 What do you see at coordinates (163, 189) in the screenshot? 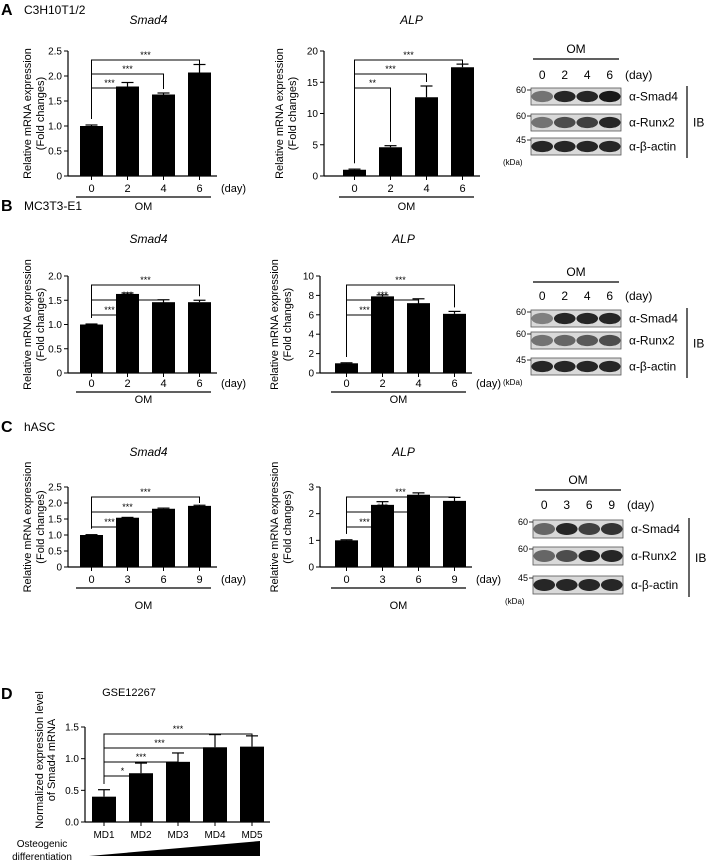
I see `x-tick-label: 4` at bounding box center [163, 189].